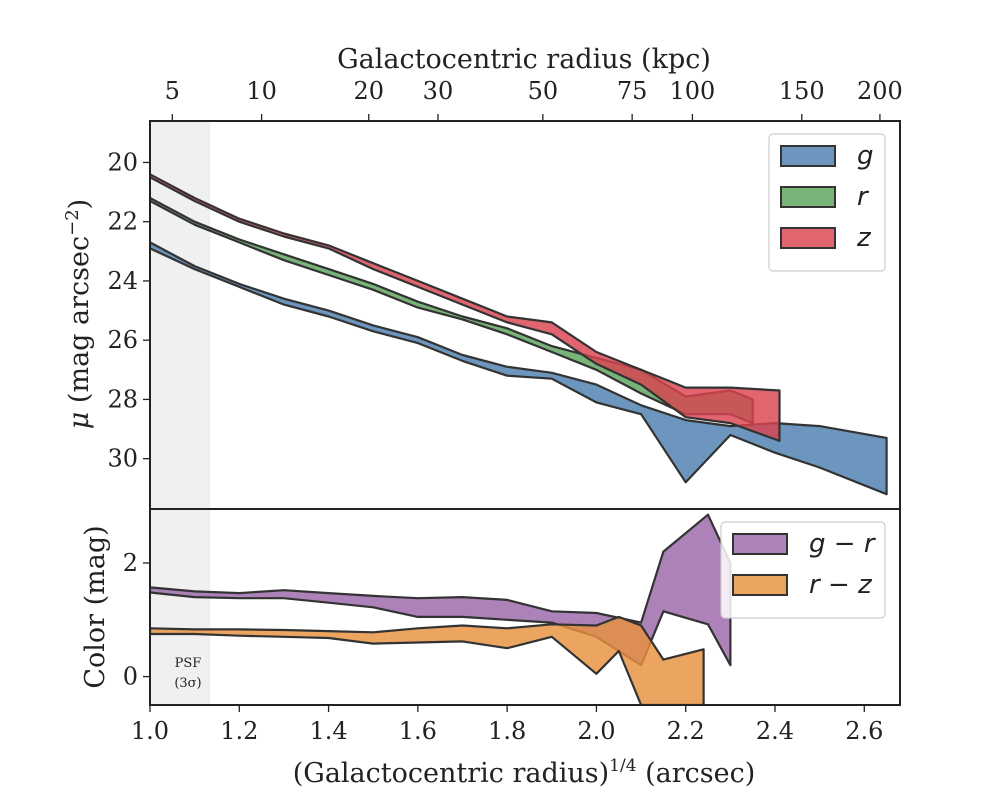 The image size is (1000, 800). What do you see at coordinates (130, 563) in the screenshot?
I see `y-tick-label: 2` at bounding box center [130, 563].